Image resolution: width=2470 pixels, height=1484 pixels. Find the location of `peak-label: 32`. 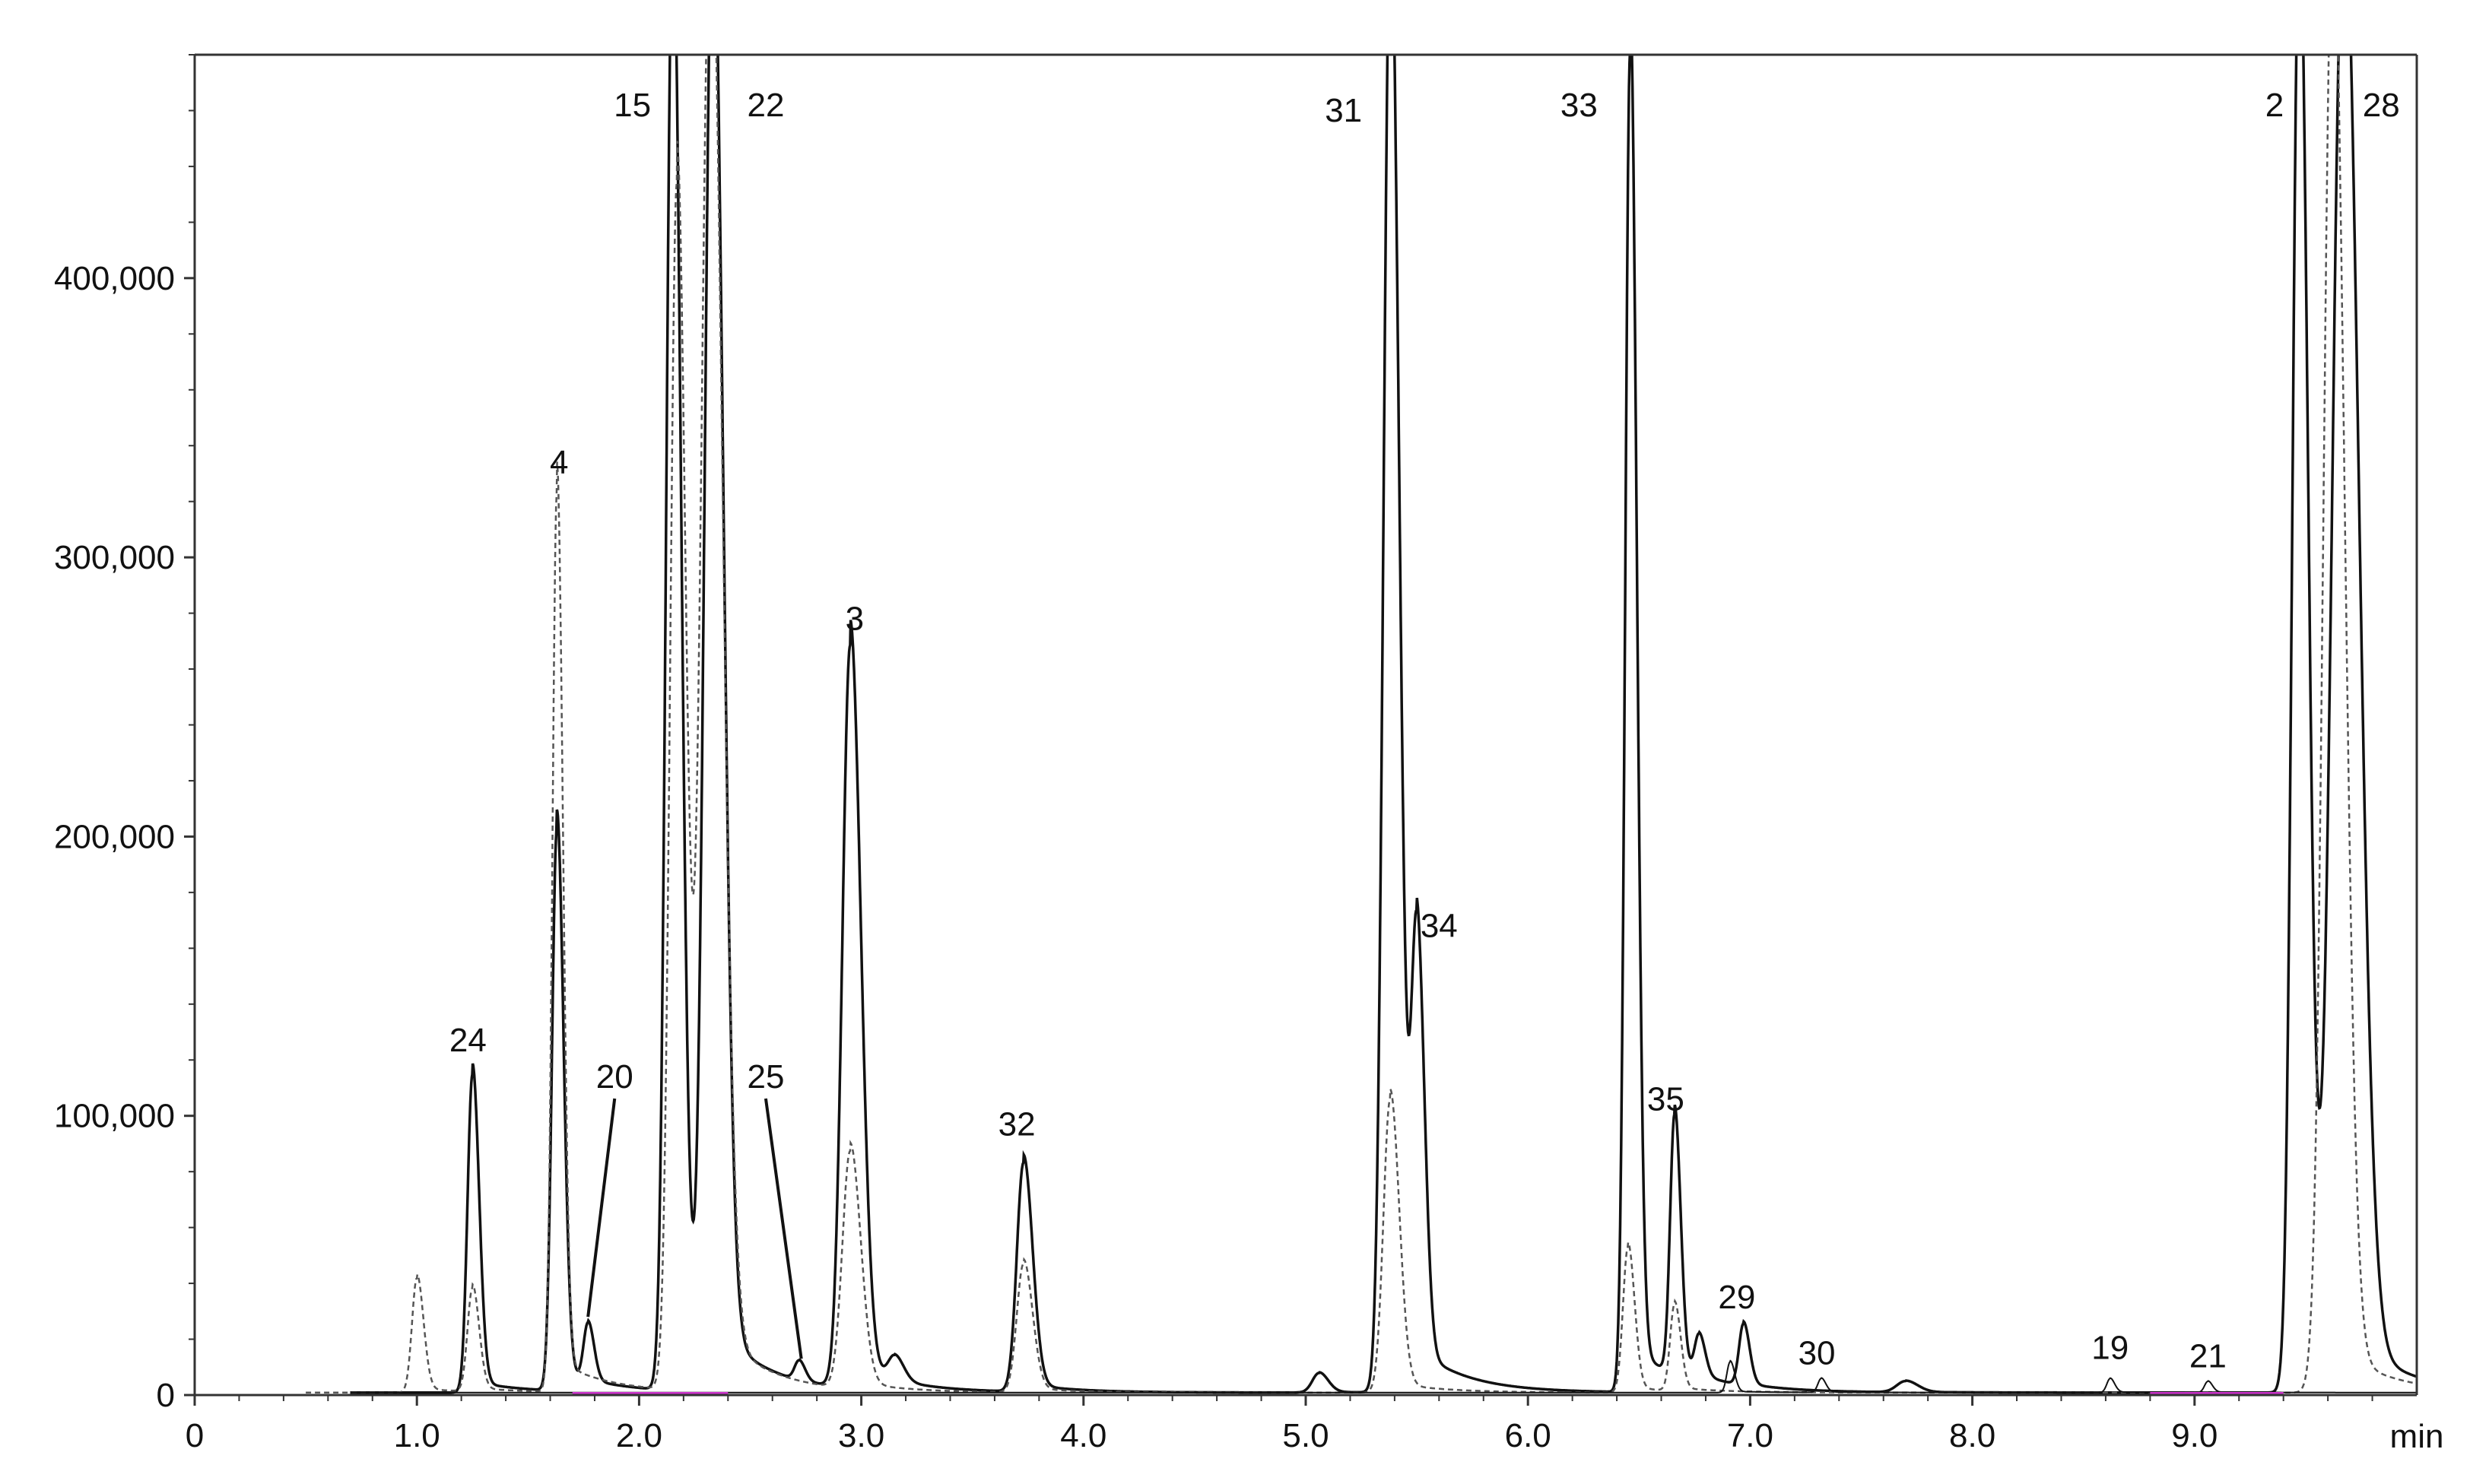

peak-label: 32 is located at coordinates (1017, 1124).